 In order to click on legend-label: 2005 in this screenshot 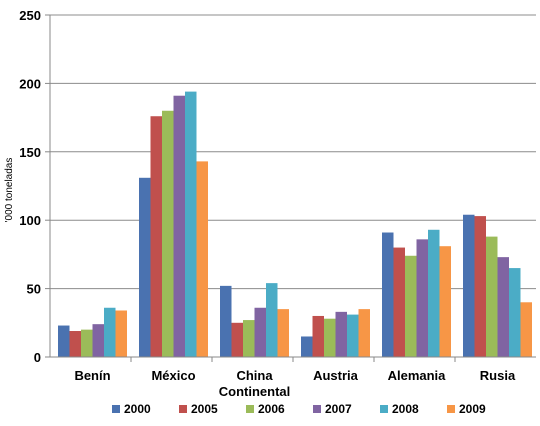, I will do `click(204, 409)`.